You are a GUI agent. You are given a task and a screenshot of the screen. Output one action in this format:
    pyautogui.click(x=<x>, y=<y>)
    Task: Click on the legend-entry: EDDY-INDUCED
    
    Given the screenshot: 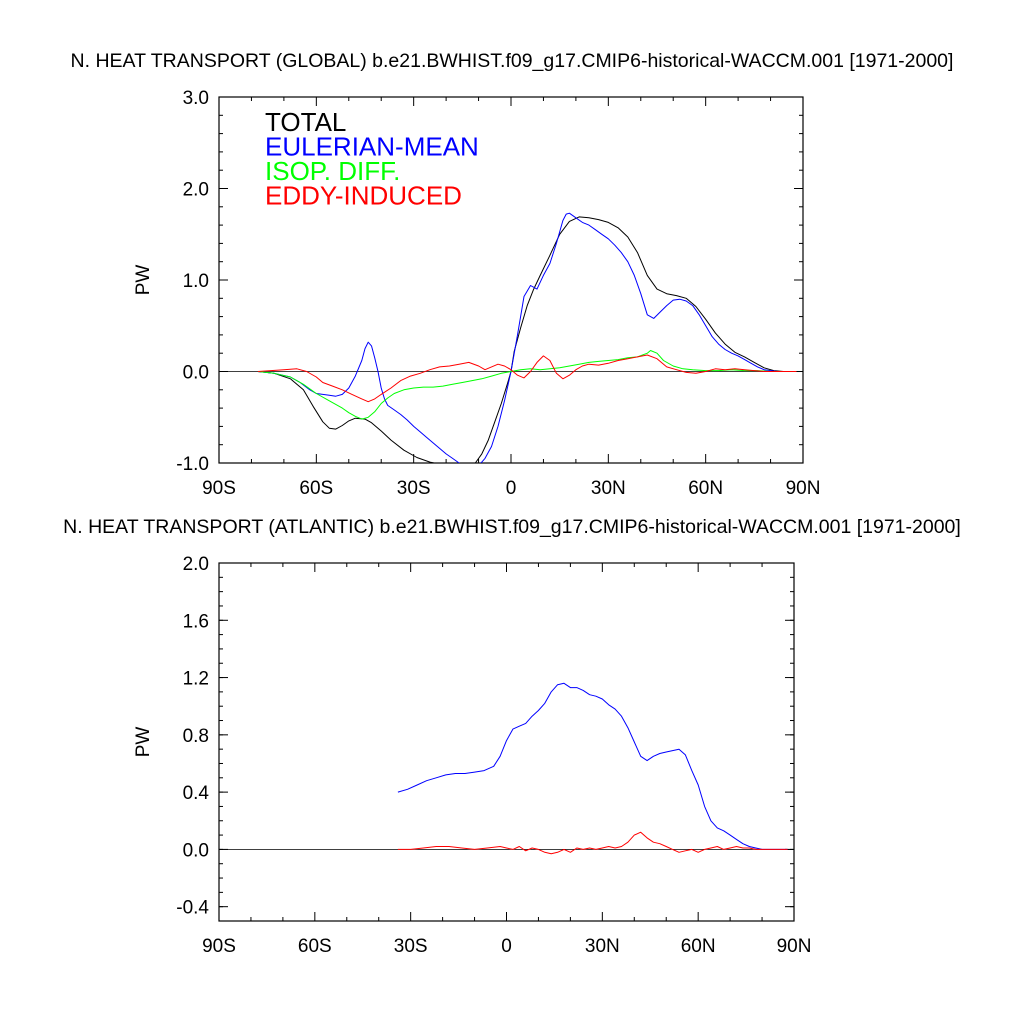 What is the action you would take?
    pyautogui.click(x=363, y=196)
    